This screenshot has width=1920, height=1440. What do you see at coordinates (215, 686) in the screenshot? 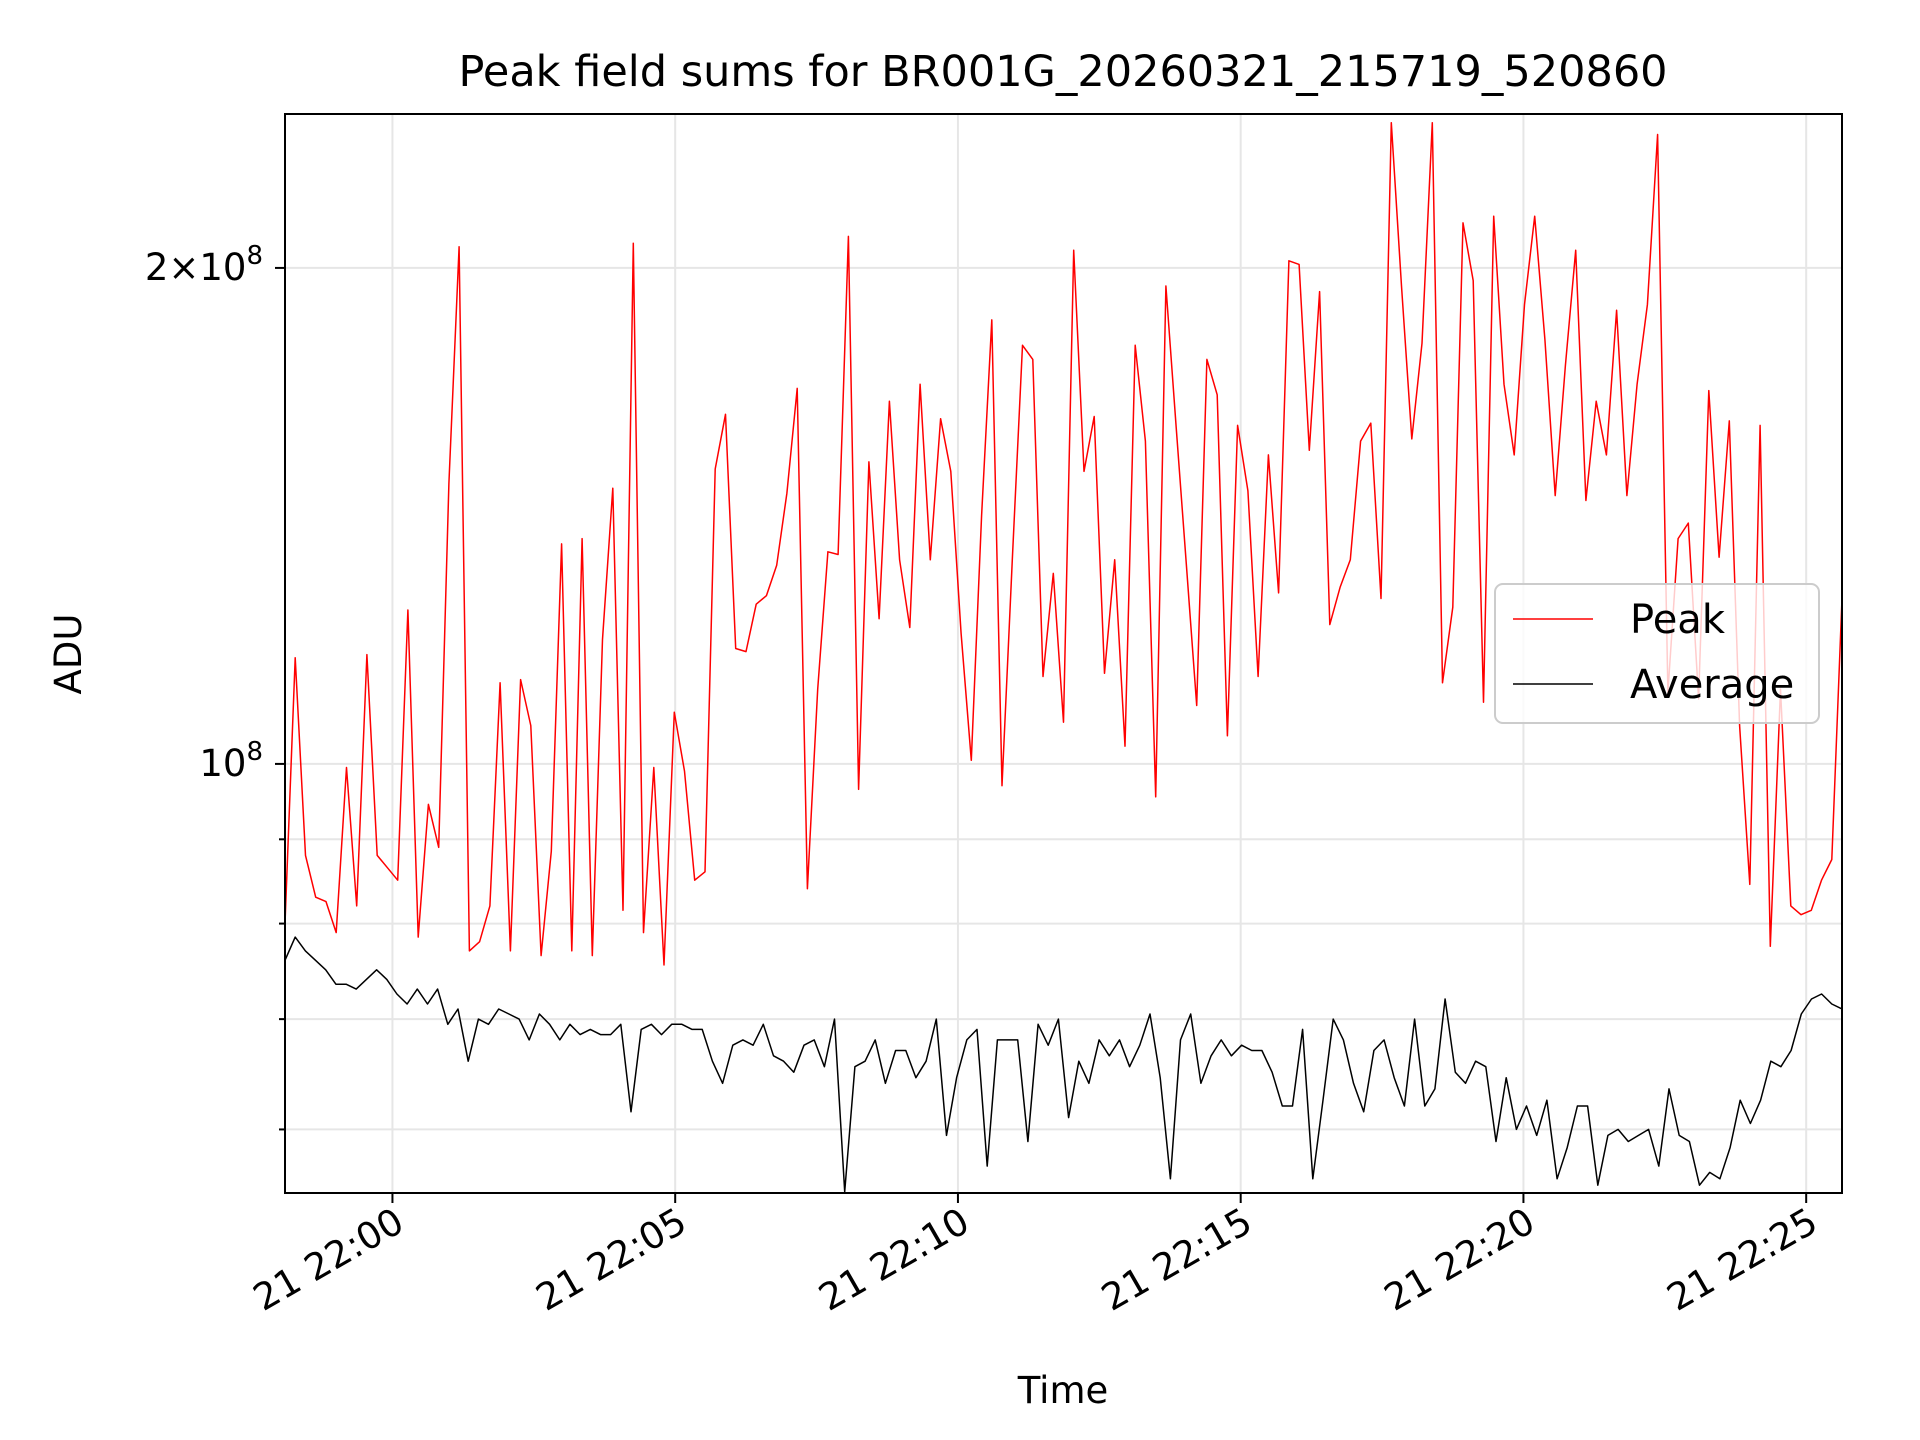
I see `y-axis: 108 2×108` at bounding box center [215, 686].